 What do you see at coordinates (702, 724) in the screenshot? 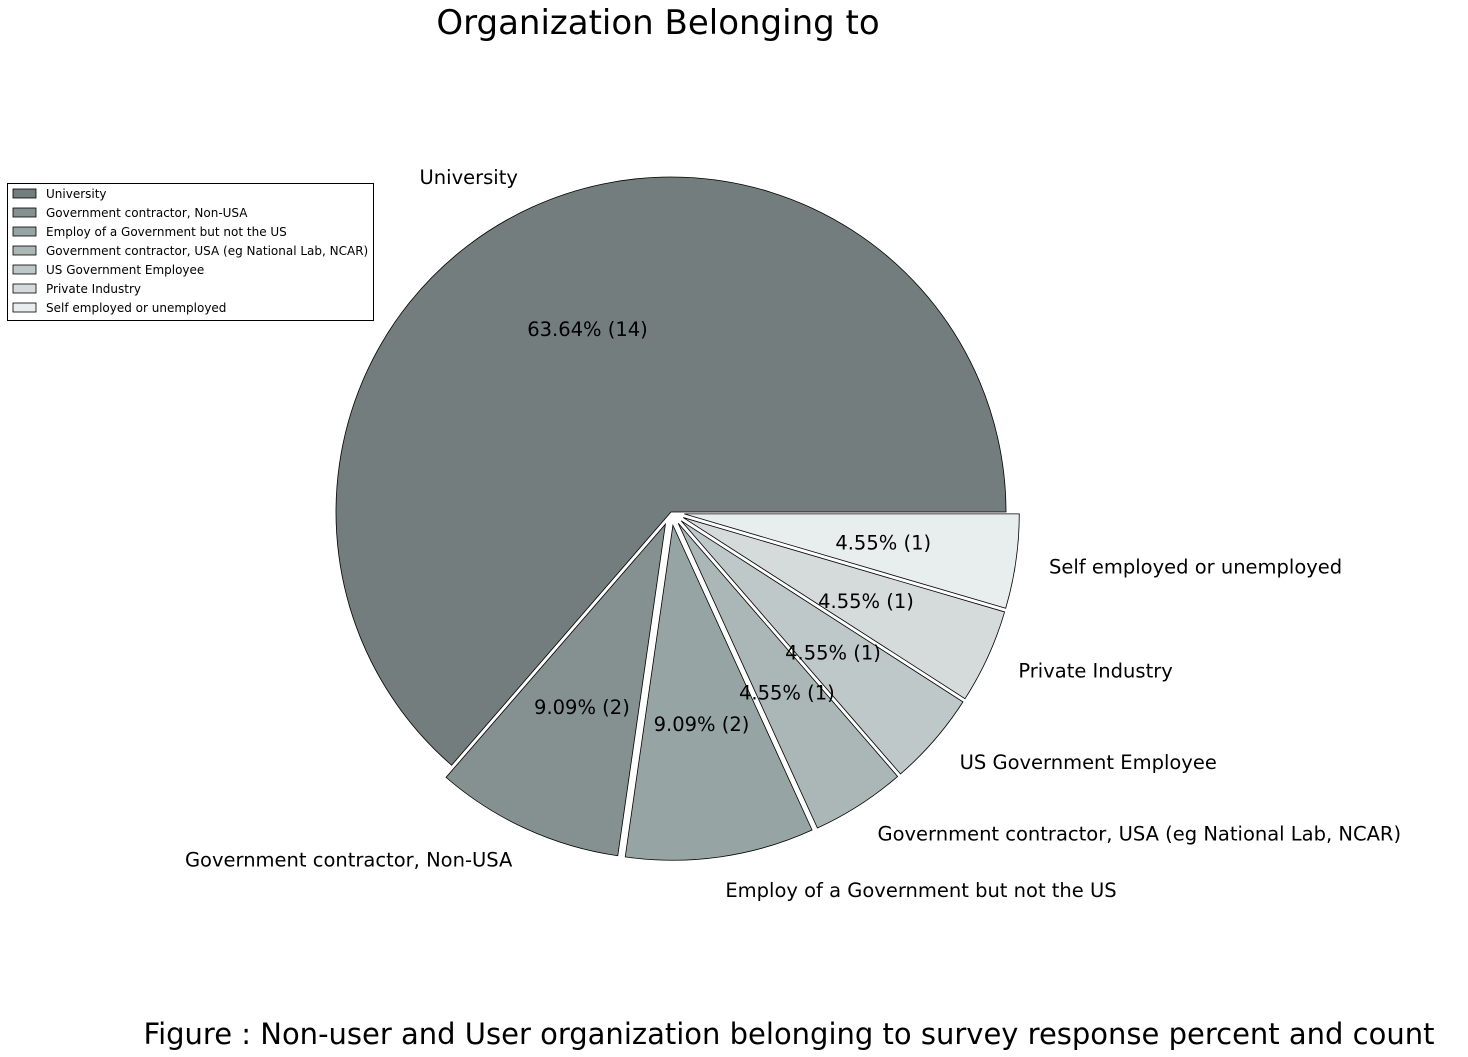
I see `slice-percent-employ-of-a-government-but-not-the-us: 9.09% (2)` at bounding box center [702, 724].